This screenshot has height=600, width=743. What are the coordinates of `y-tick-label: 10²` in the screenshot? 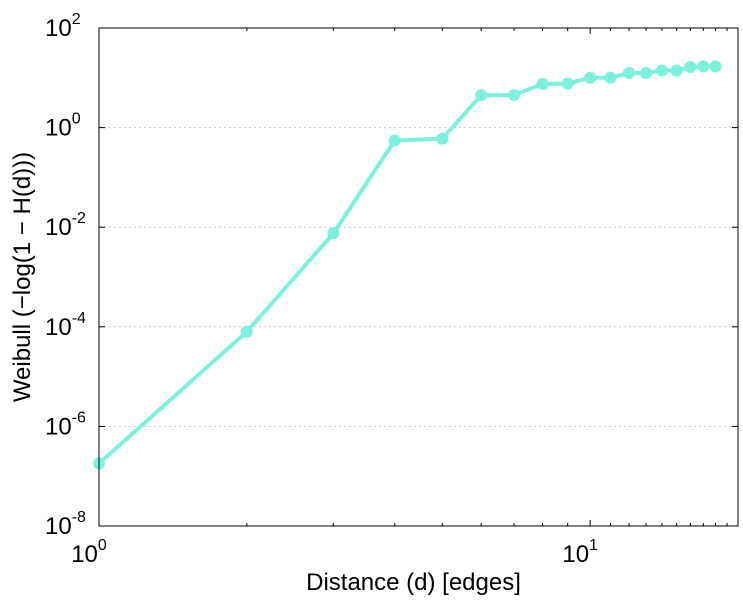 It's located at (63, 26).